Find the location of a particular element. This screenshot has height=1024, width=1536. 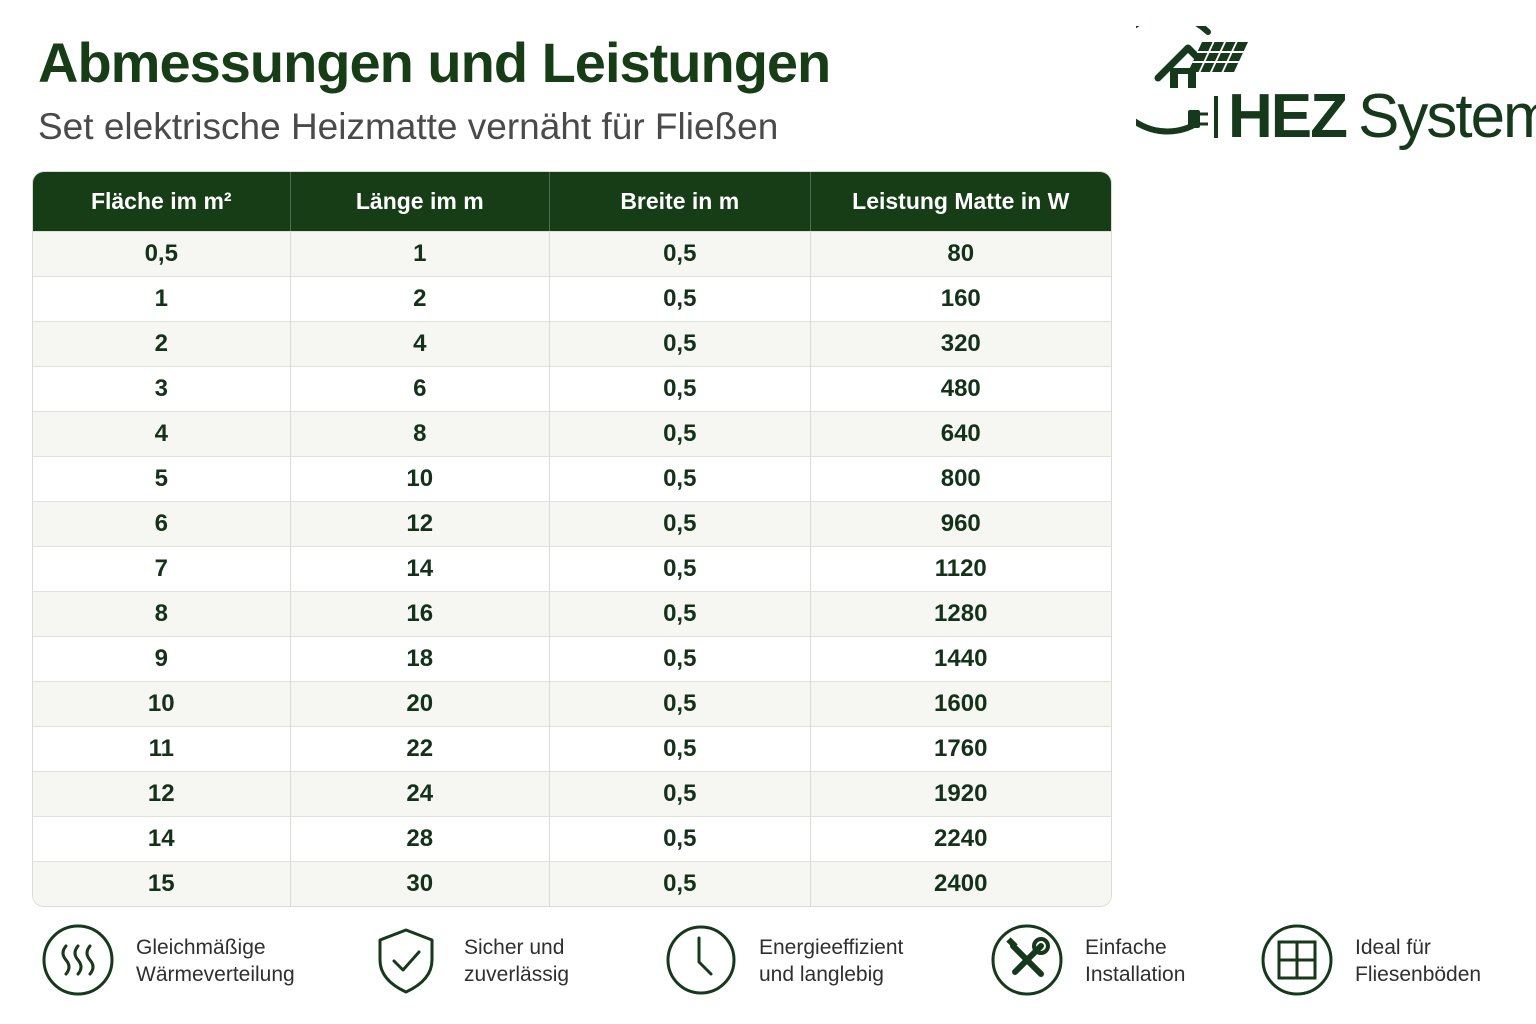

table-row: 1 2 0,5 160 is located at coordinates (572, 298).